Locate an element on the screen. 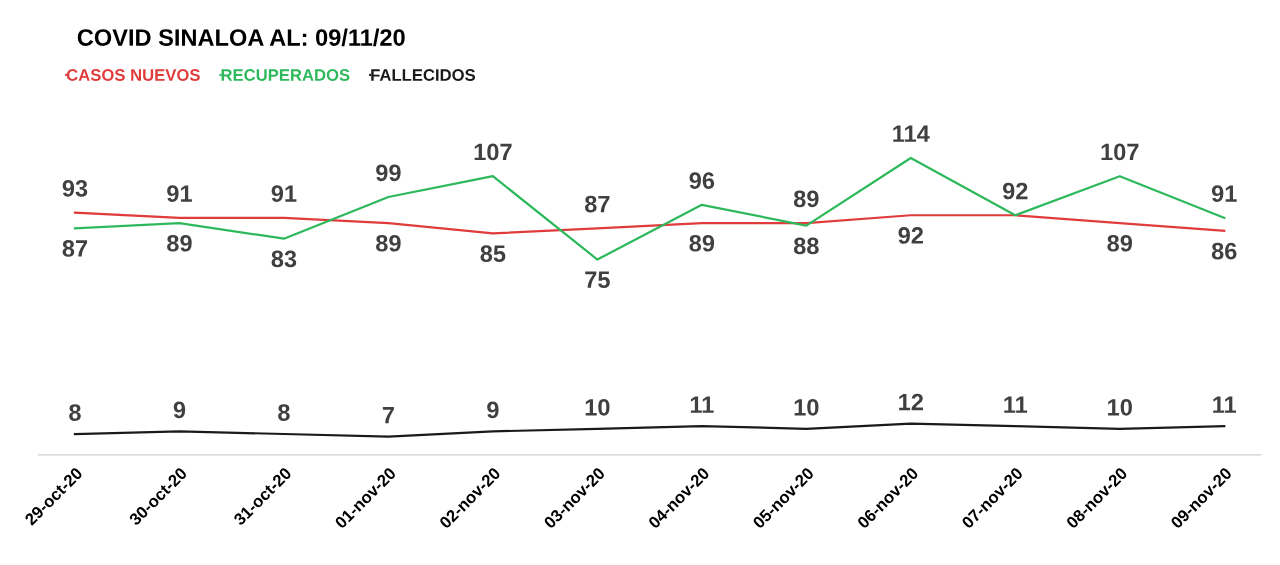 The width and height of the screenshot is (1280, 565). data-label: 83 is located at coordinates (284, 259).